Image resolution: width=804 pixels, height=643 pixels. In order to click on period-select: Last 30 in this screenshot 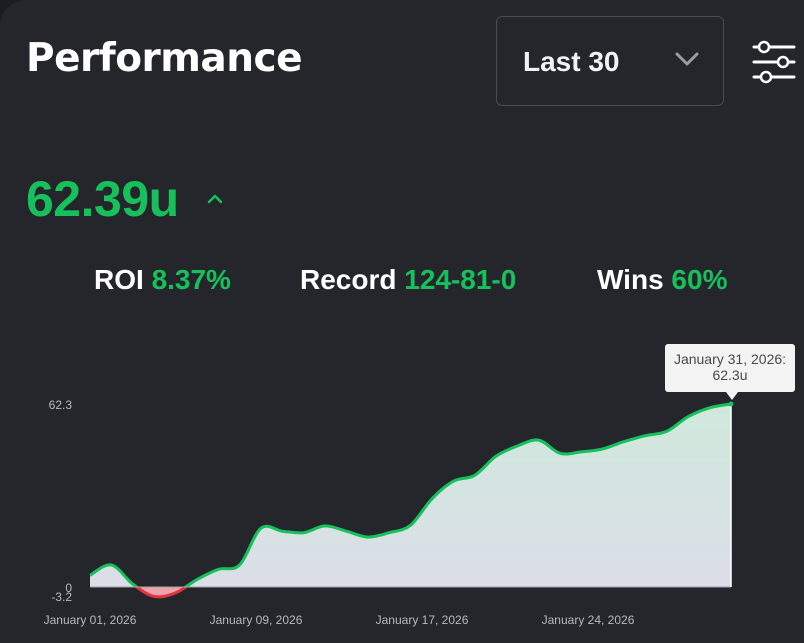, I will do `click(610, 61)`.